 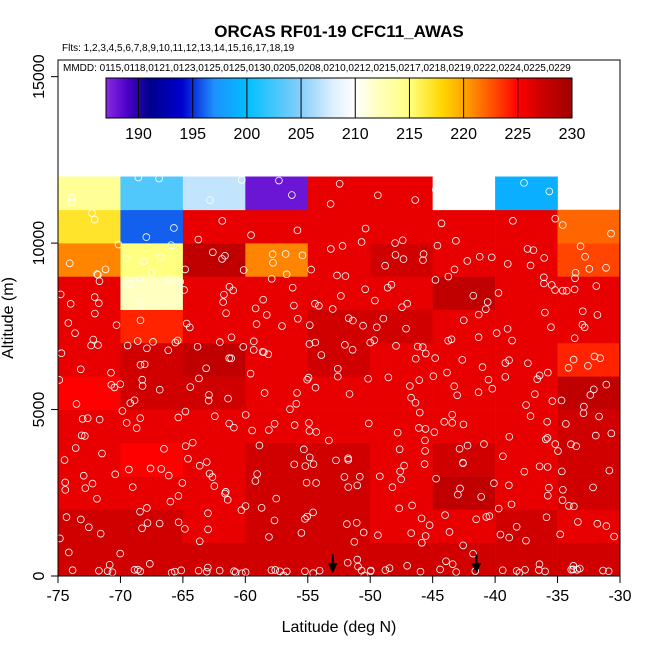 I want to click on colorbar-gradient, so click(x=339, y=98).